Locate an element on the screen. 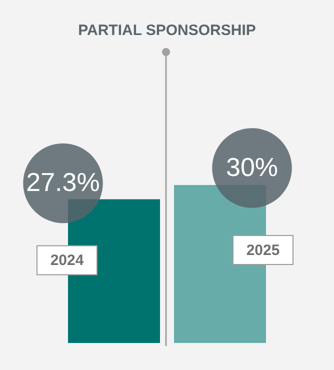 The width and height of the screenshot is (334, 370). x-tick-label: 2024 is located at coordinates (67, 261).